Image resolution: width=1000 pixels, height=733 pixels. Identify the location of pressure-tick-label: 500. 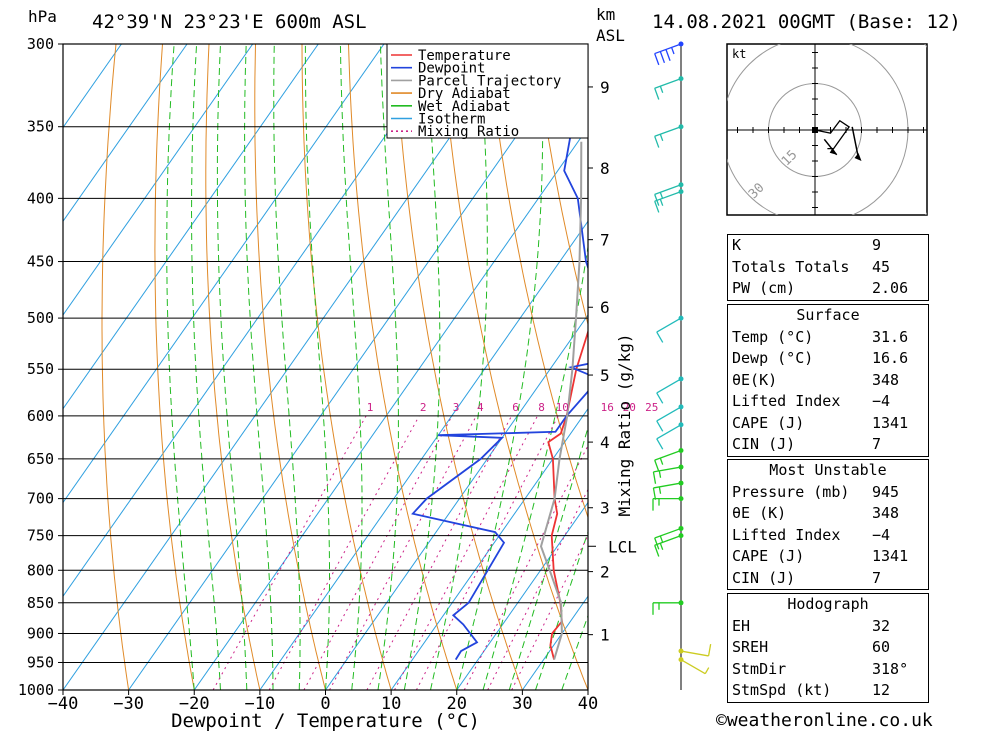
(40, 318).